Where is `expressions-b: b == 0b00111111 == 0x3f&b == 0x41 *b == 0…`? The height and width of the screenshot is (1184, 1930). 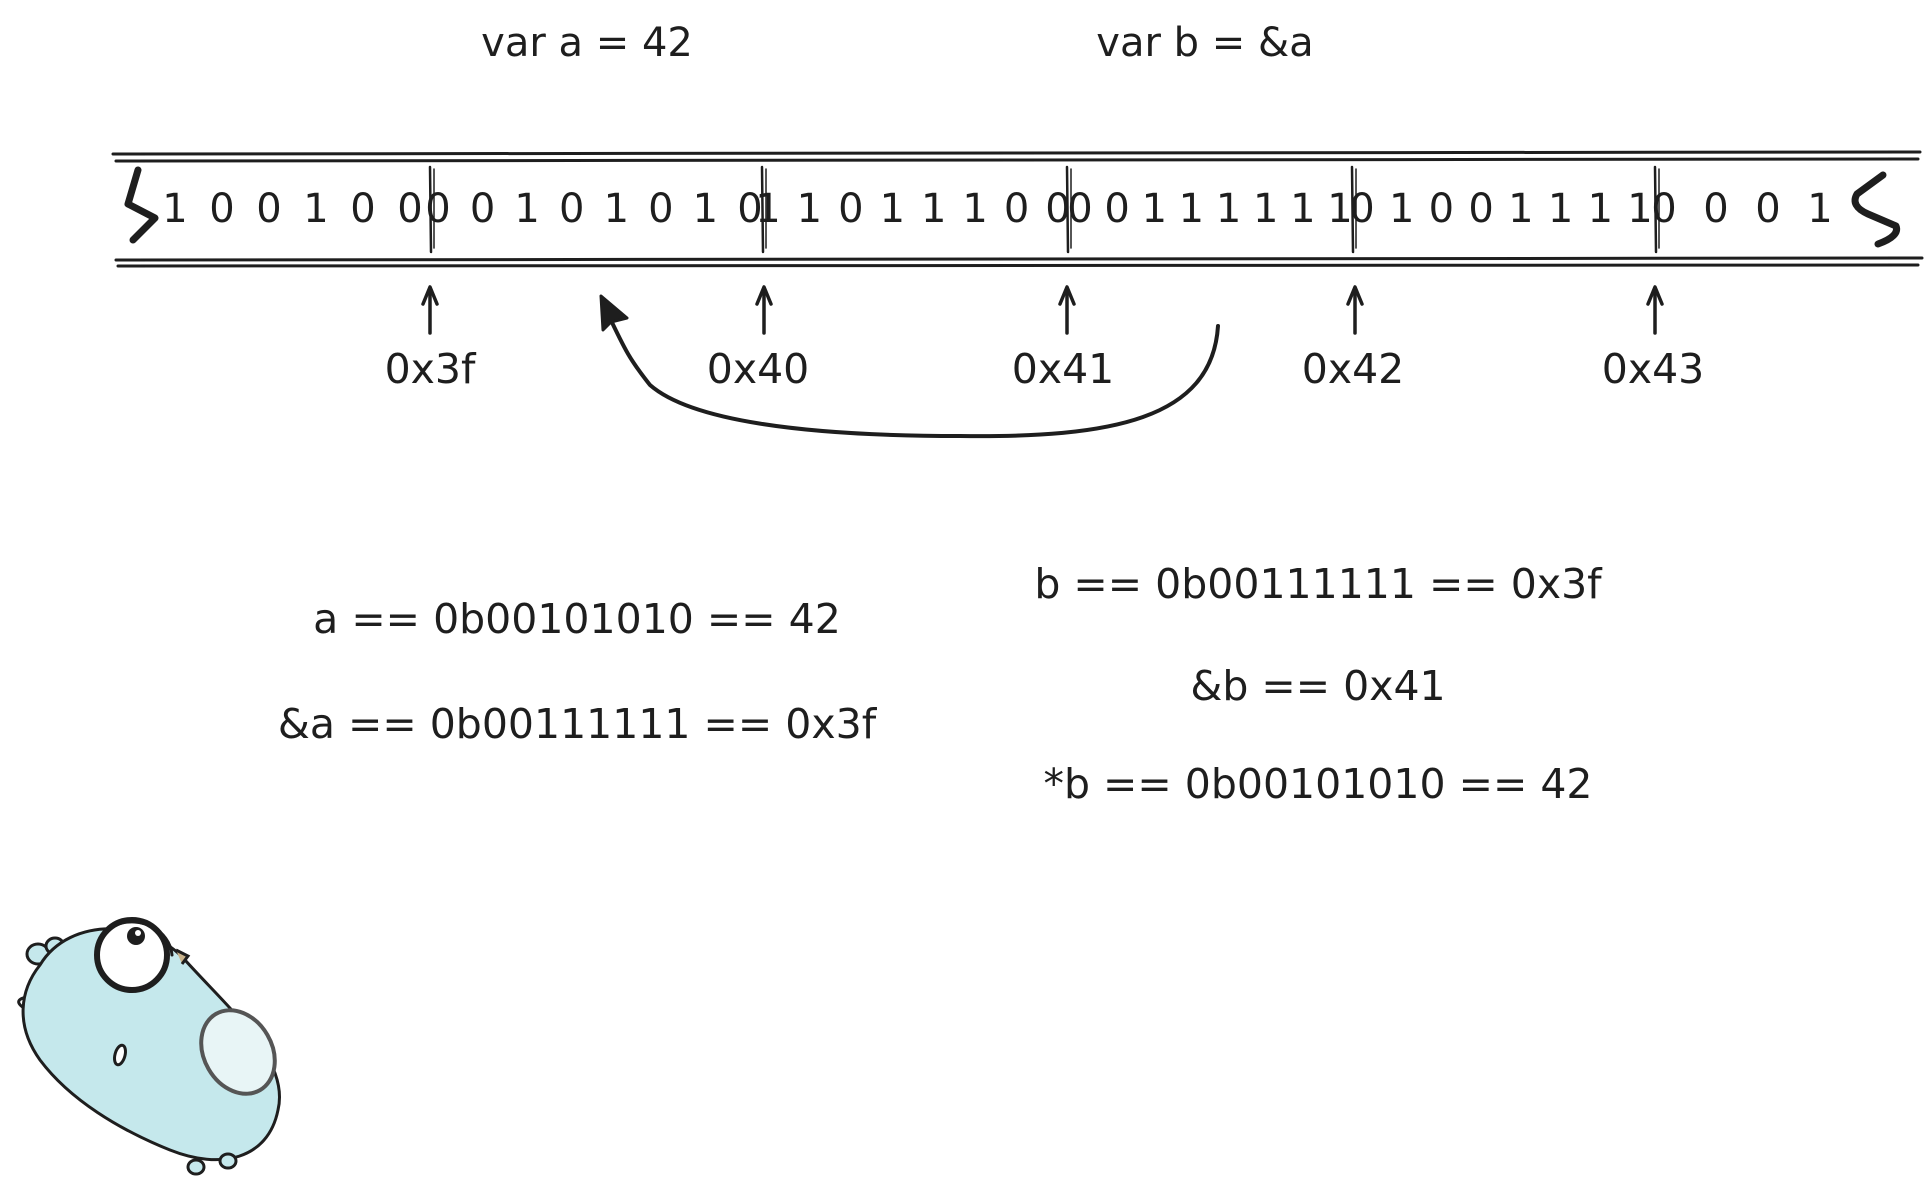
expressions-b: b == 0b00111111 == 0x3f&b == 0x41 *b == 0… is located at coordinates (1318, 684).